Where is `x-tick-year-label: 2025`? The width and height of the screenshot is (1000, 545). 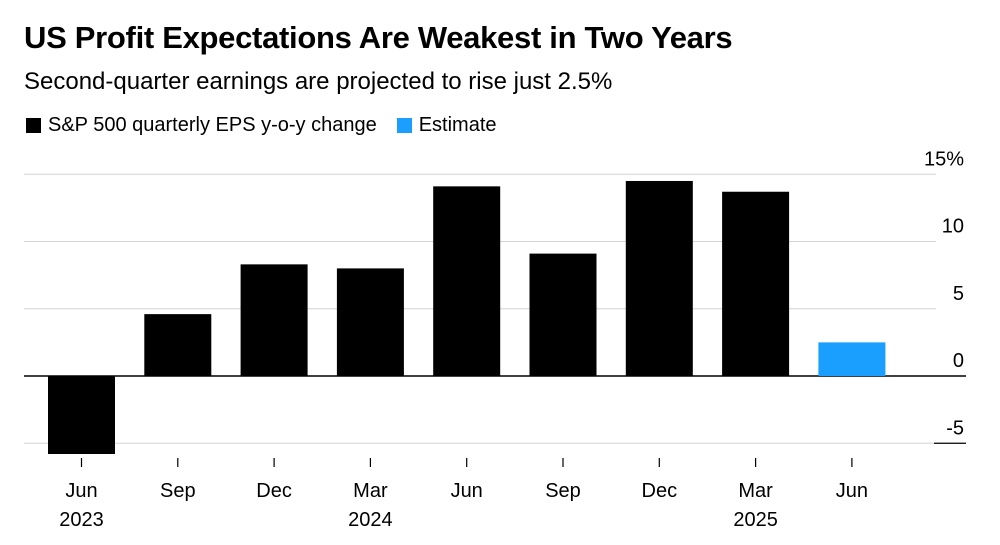
x-tick-year-label: 2025 is located at coordinates (755, 520).